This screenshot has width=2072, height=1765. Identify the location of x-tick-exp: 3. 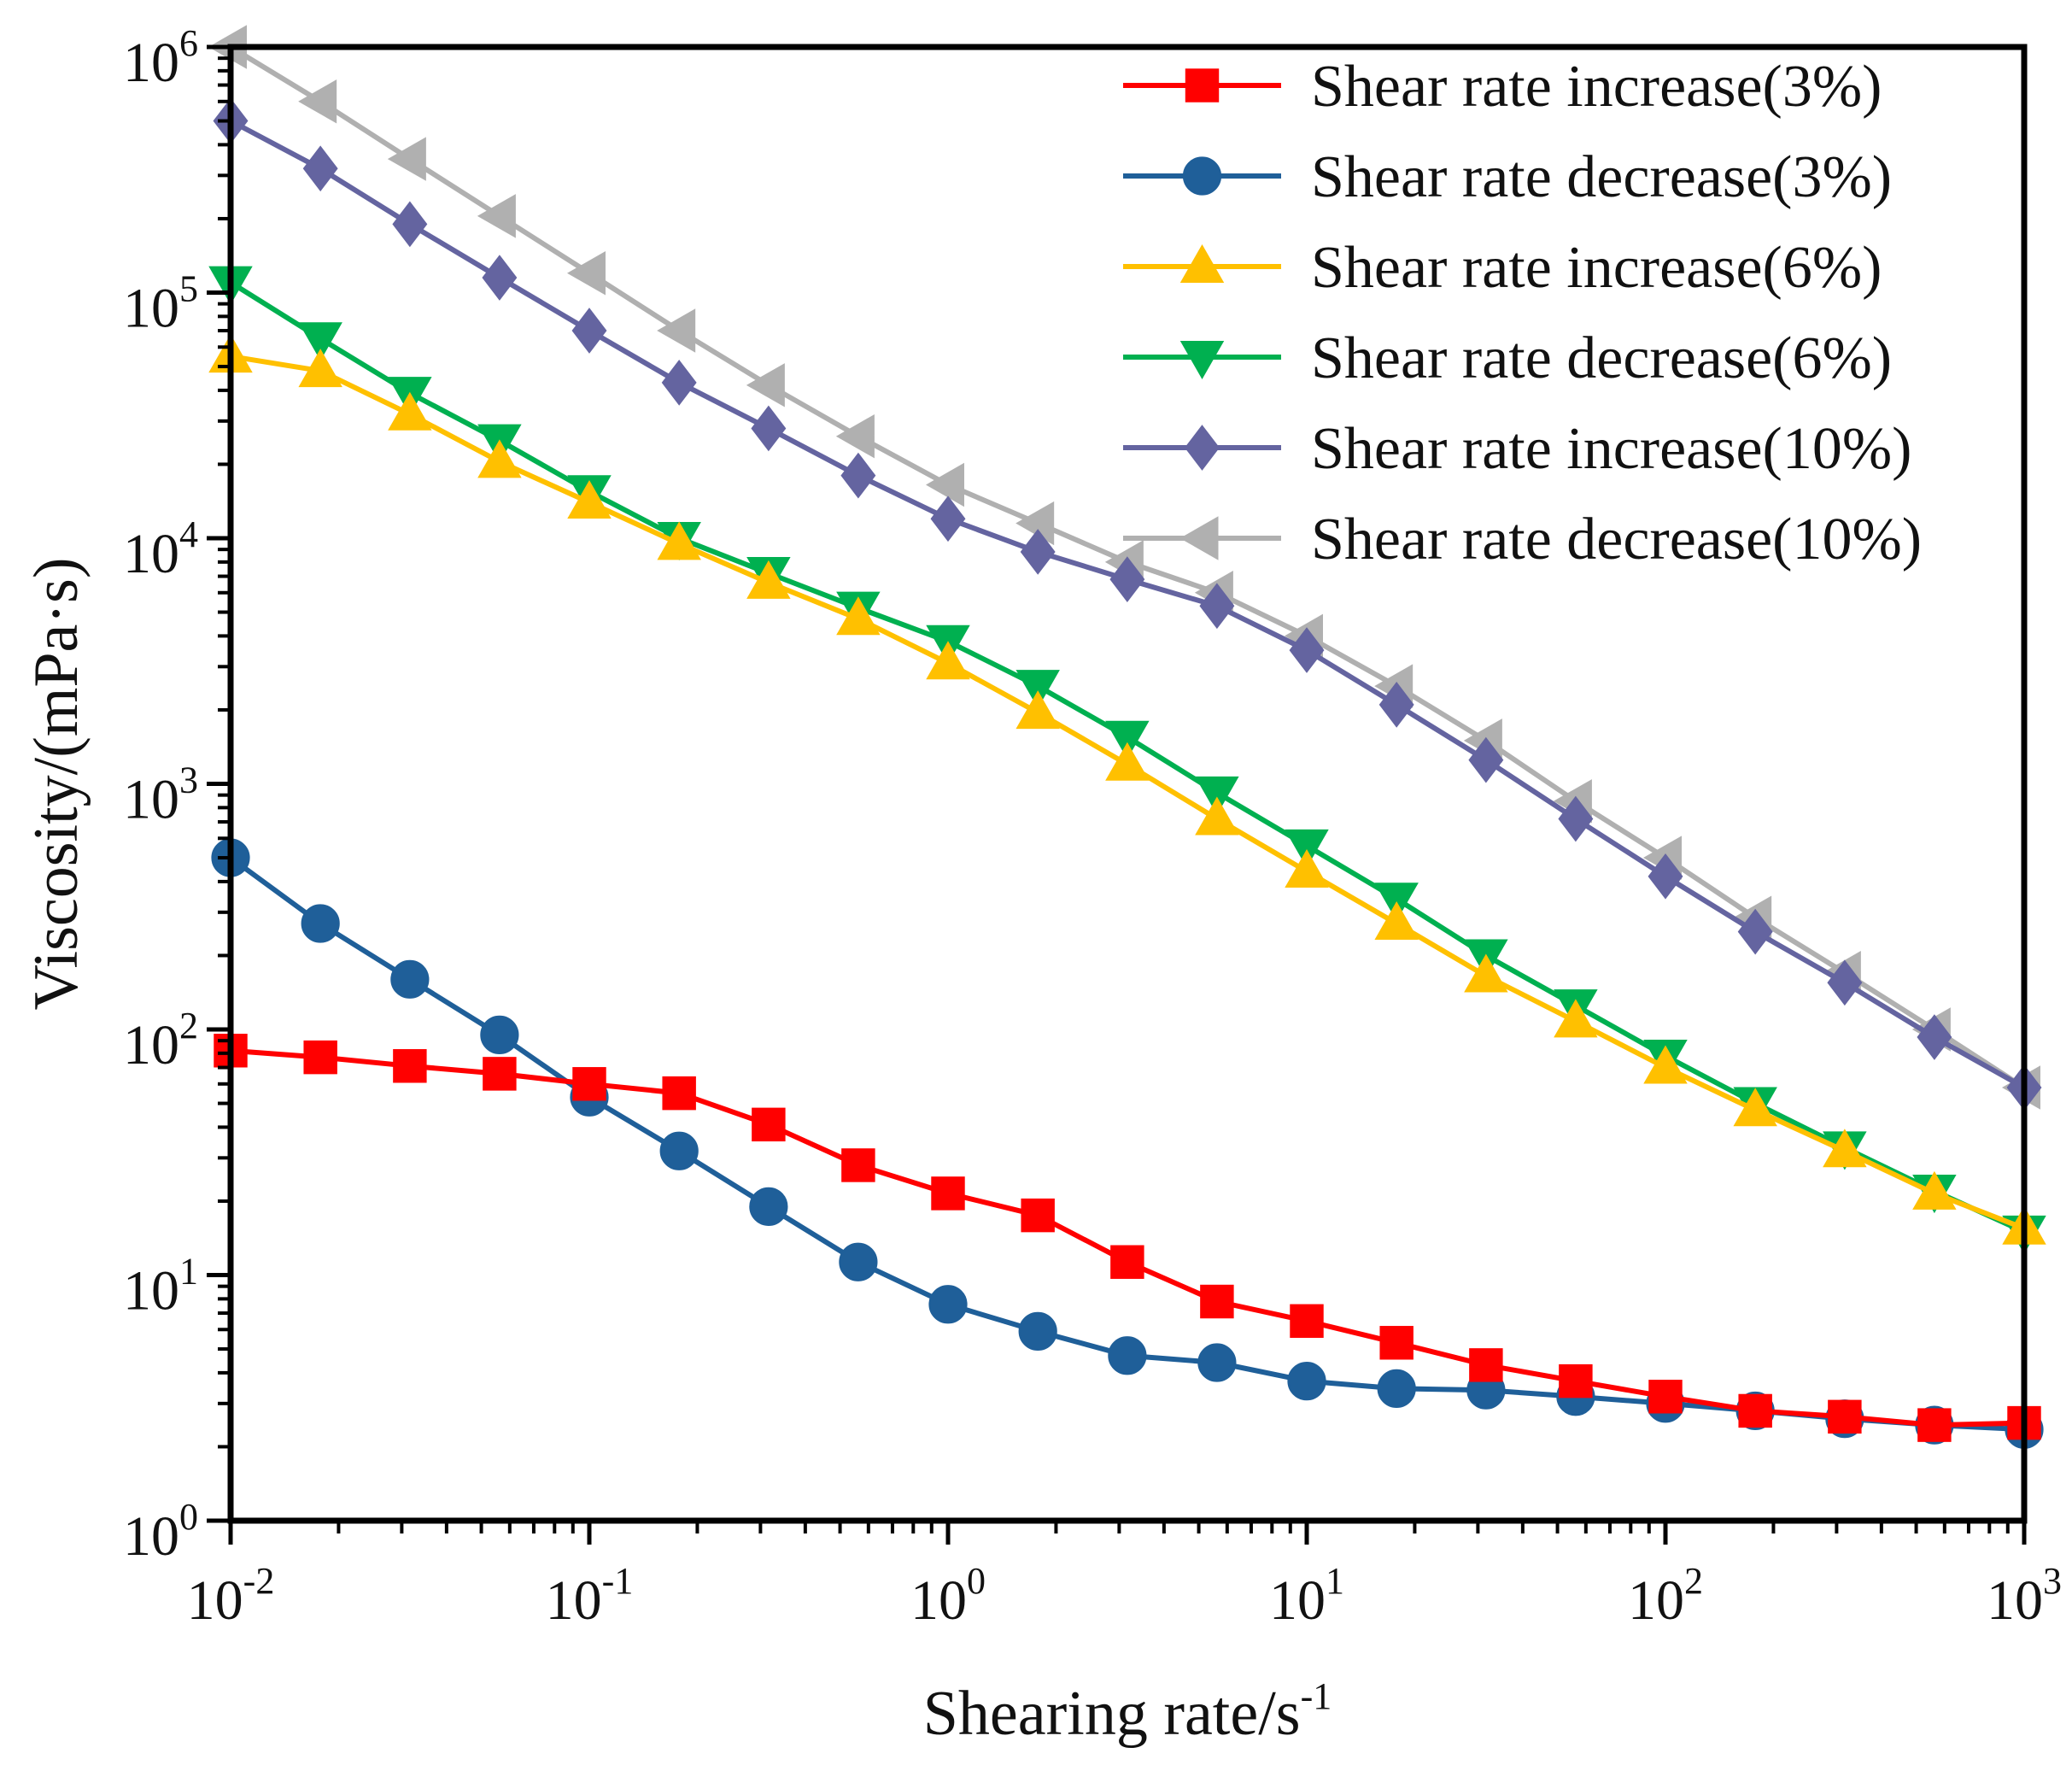
(2052, 1581).